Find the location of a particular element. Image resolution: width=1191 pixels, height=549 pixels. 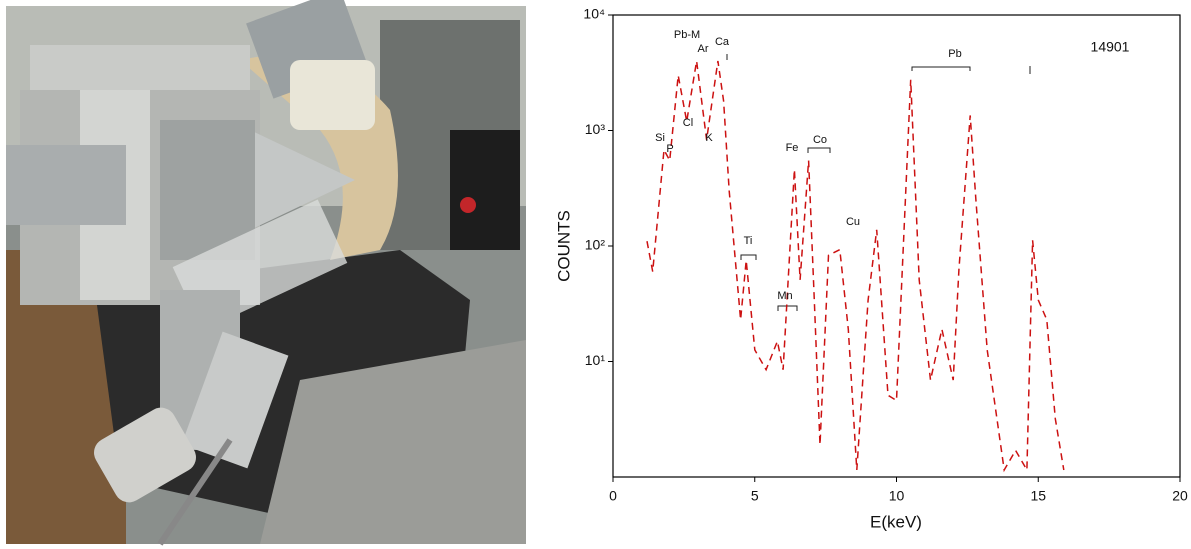

x-tick-label: 10 is located at coordinates (897, 496).